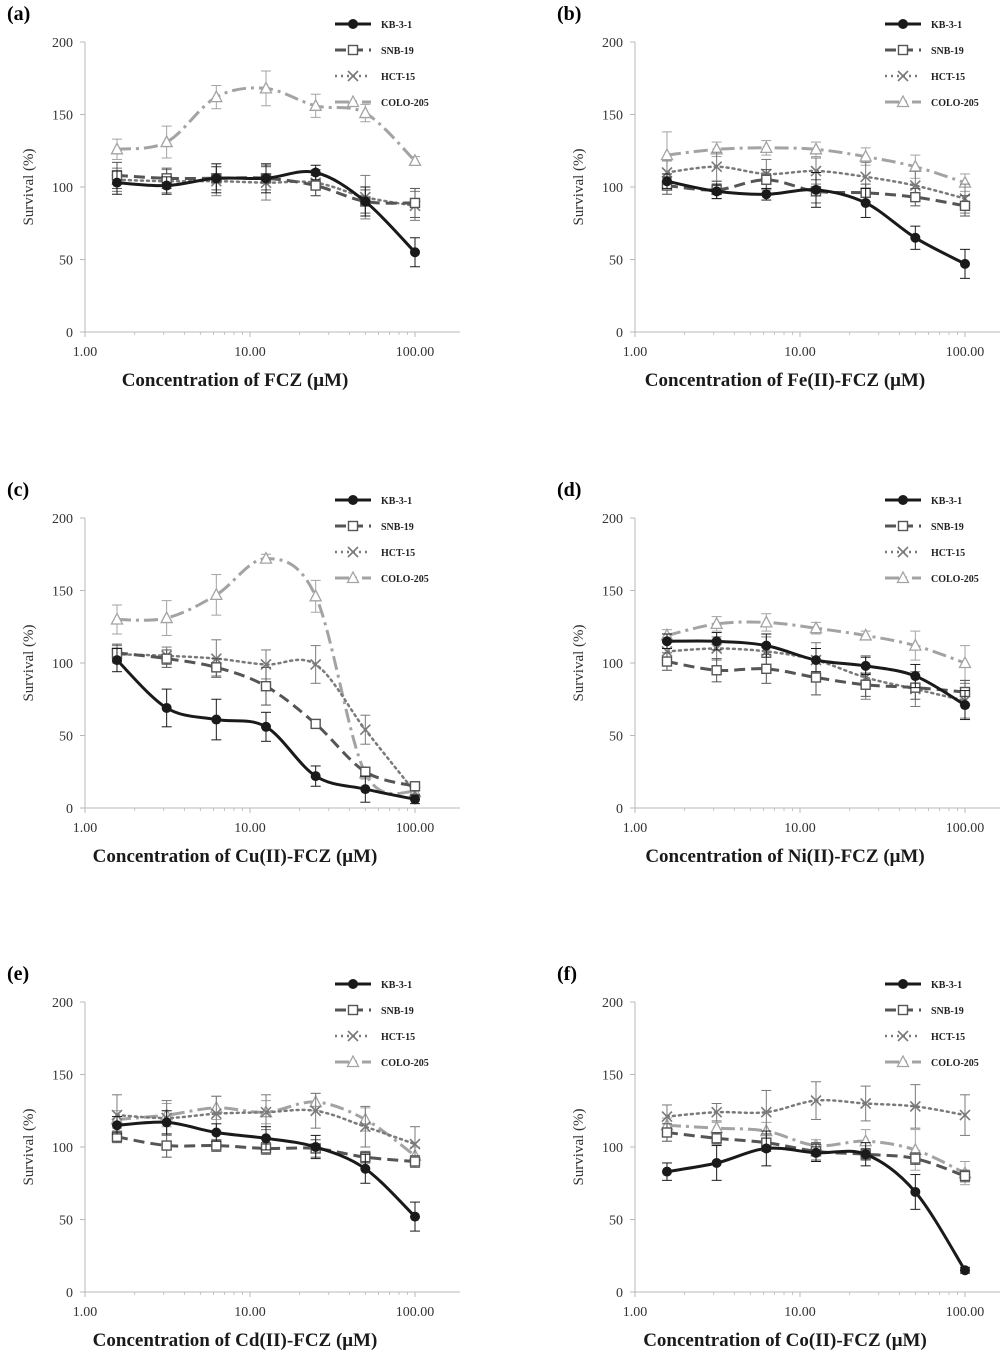 The image size is (1000, 1370). What do you see at coordinates (567, 974) in the screenshot?
I see `panel-label: (f)` at bounding box center [567, 974].